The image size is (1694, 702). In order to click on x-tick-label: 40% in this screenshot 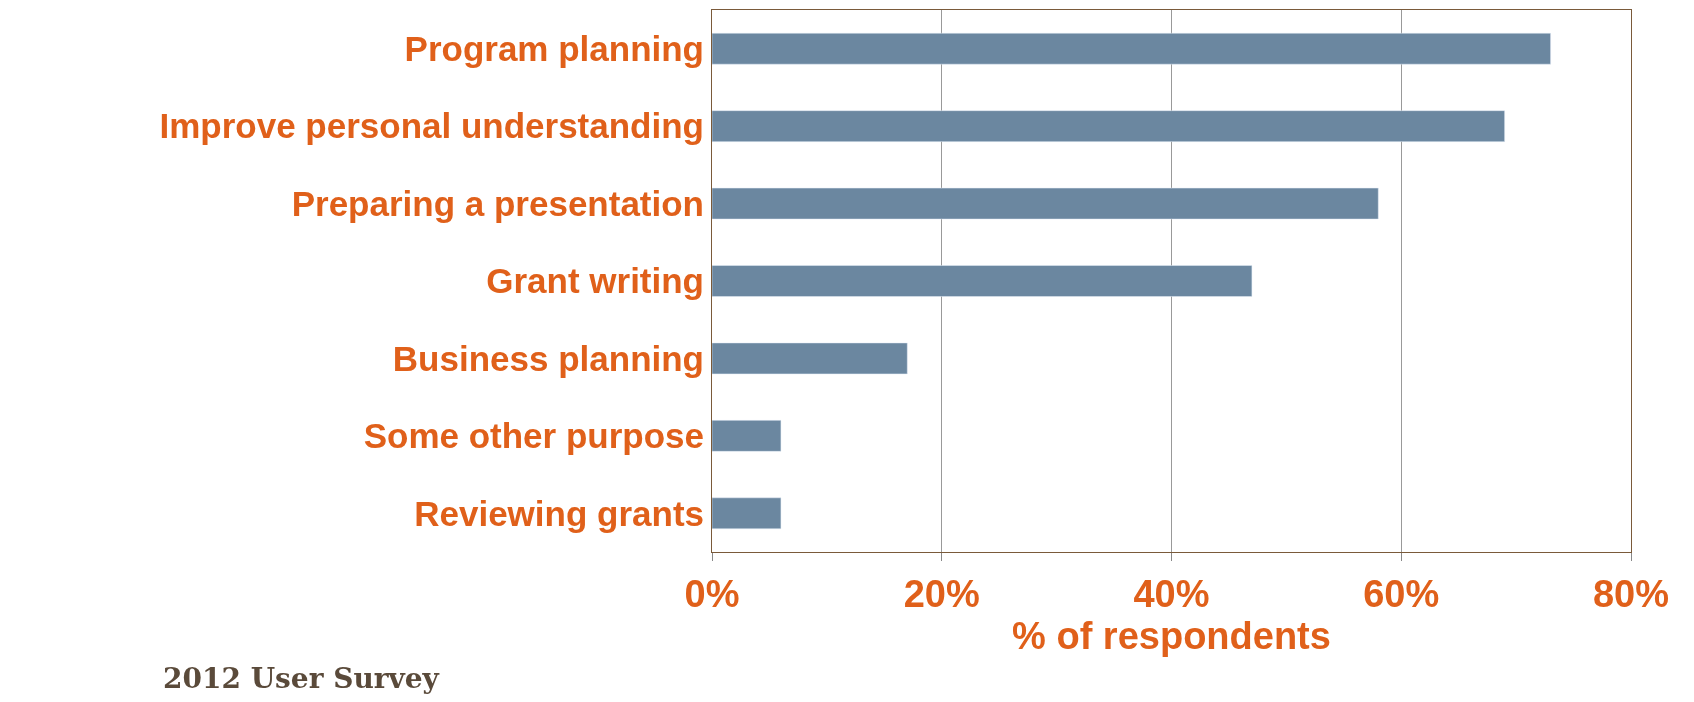, I will do `click(1171, 593)`.